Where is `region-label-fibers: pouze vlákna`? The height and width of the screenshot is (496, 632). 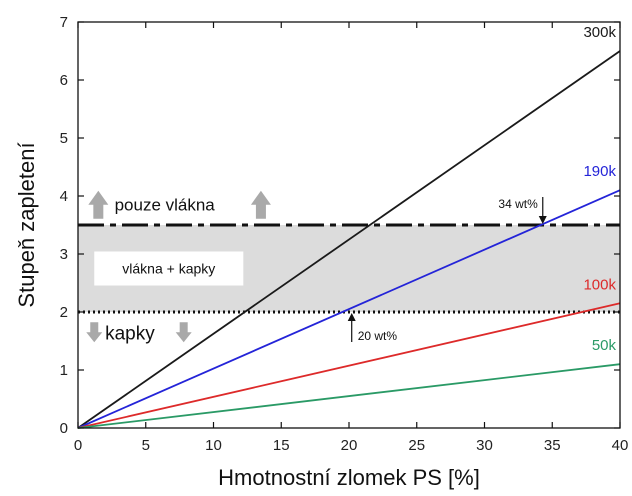
region-label-fibers: pouze vlákna is located at coordinates (165, 205).